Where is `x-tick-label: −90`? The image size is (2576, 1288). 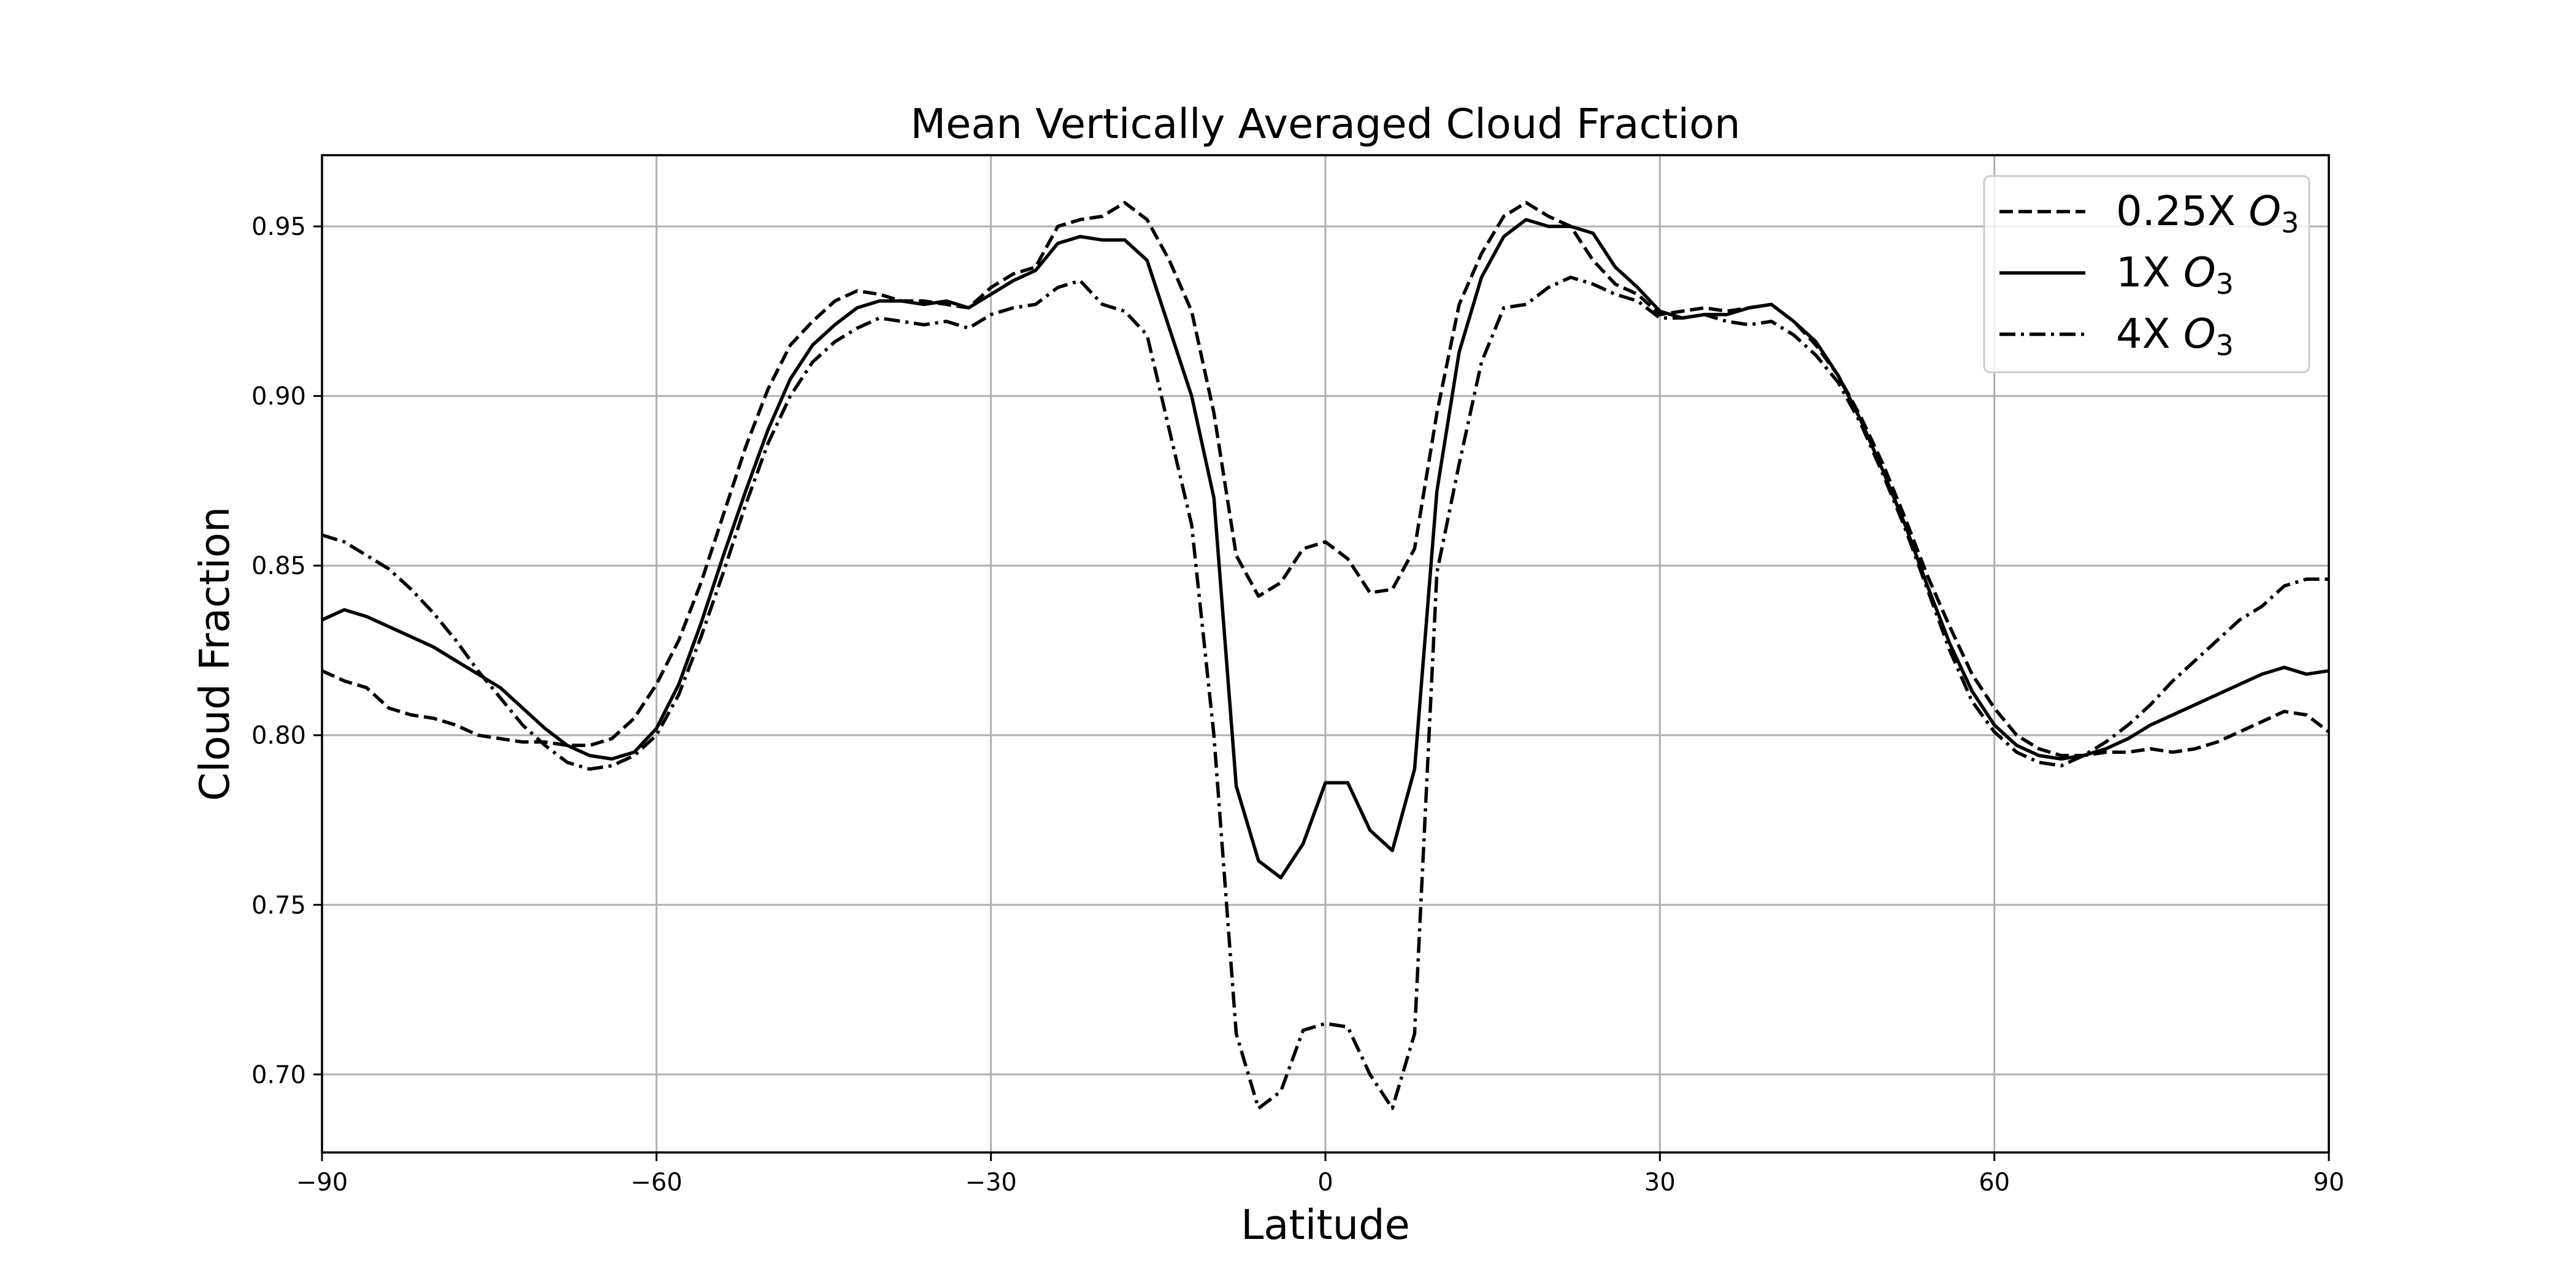
x-tick-label: −90 is located at coordinates (322, 1182).